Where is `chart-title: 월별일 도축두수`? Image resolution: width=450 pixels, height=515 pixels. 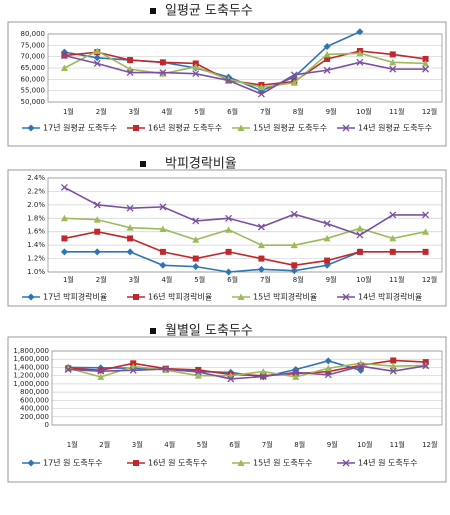
chart-title: 월별일 도축두수 is located at coordinates (209, 331).